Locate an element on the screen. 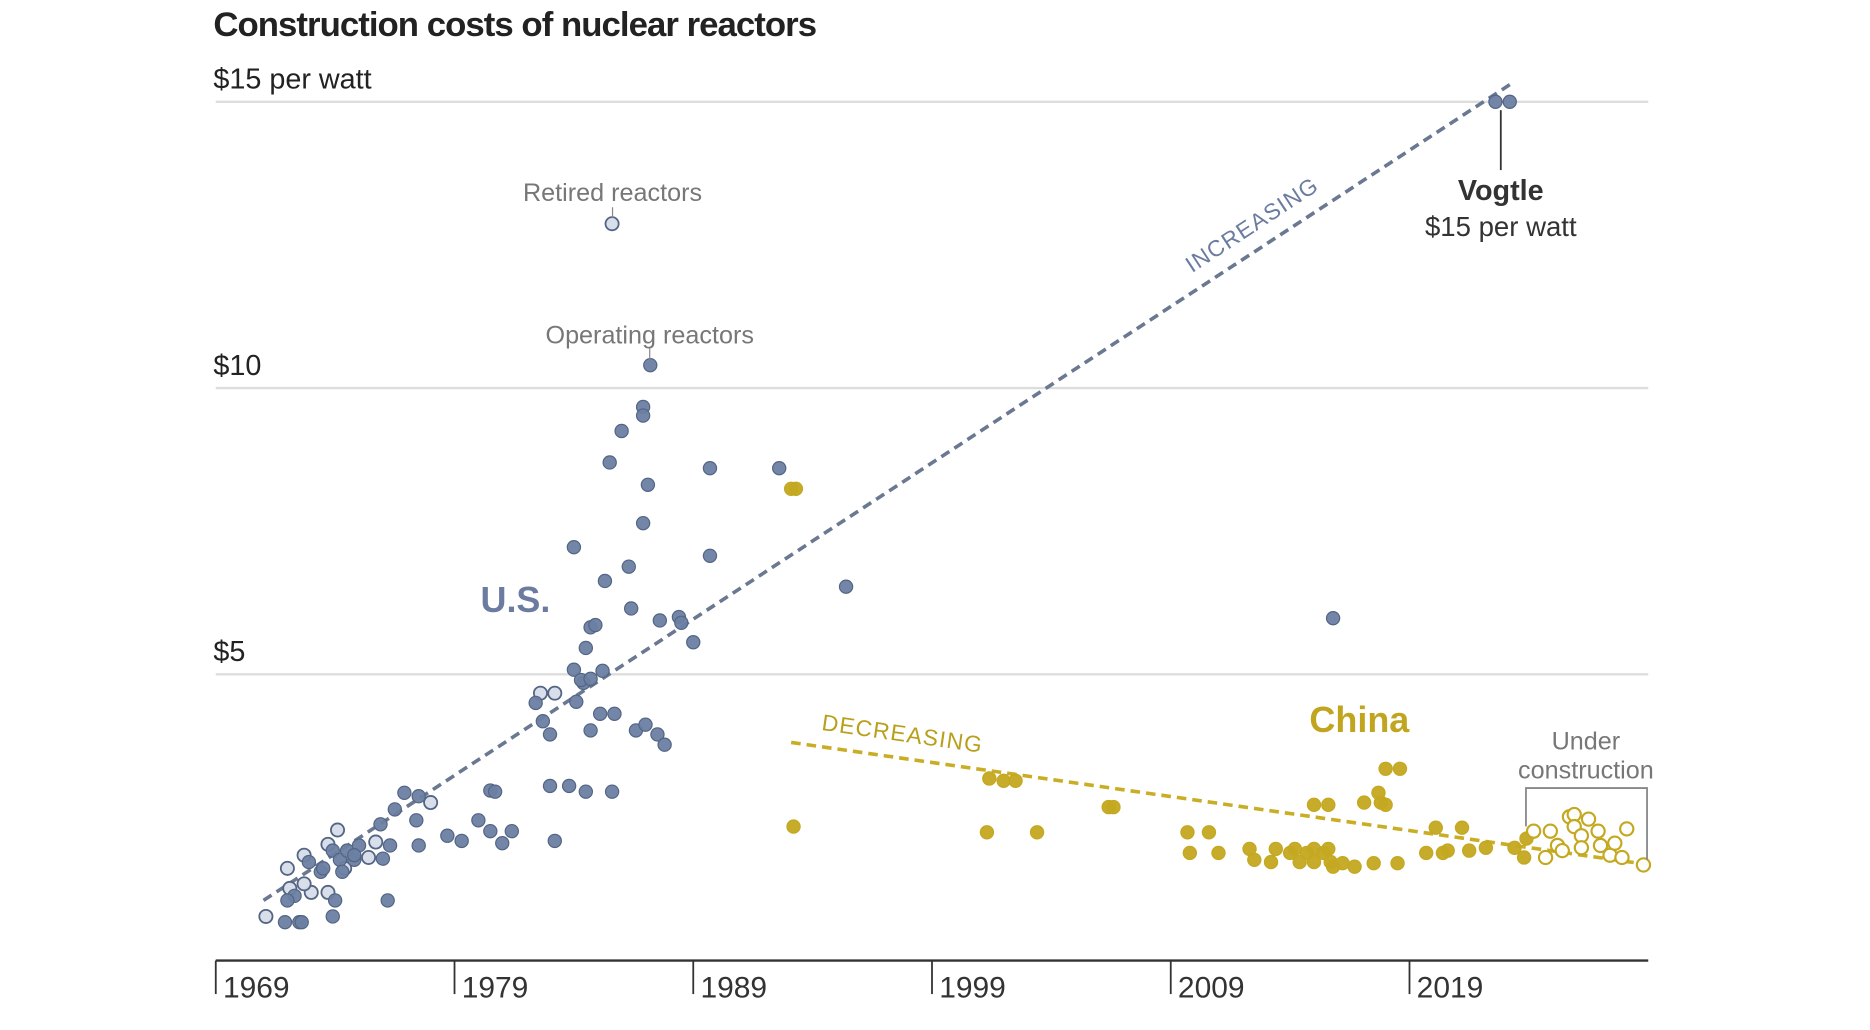  china-trend-line is located at coordinates (1220, 803).